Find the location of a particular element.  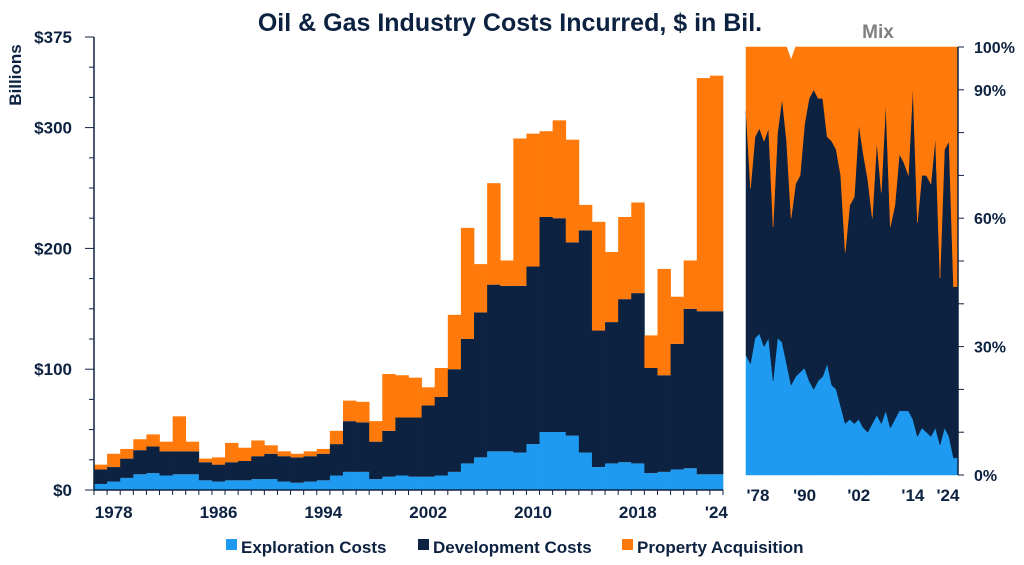

x-tick-label: 2002 is located at coordinates (428, 512).